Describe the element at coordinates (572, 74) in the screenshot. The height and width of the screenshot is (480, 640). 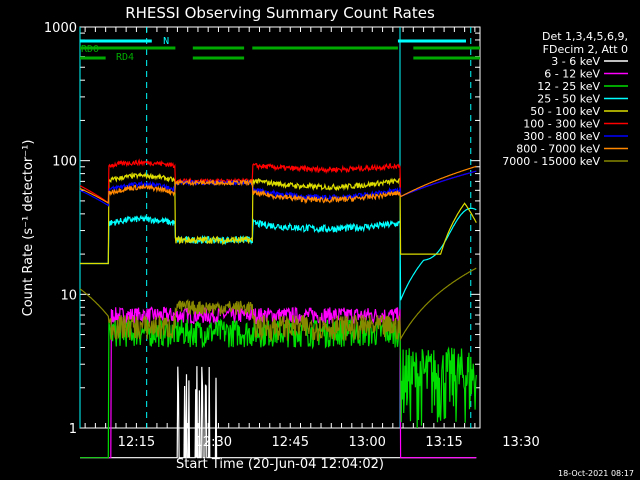
I see `legend-label: 6 - 12 keV` at that location.